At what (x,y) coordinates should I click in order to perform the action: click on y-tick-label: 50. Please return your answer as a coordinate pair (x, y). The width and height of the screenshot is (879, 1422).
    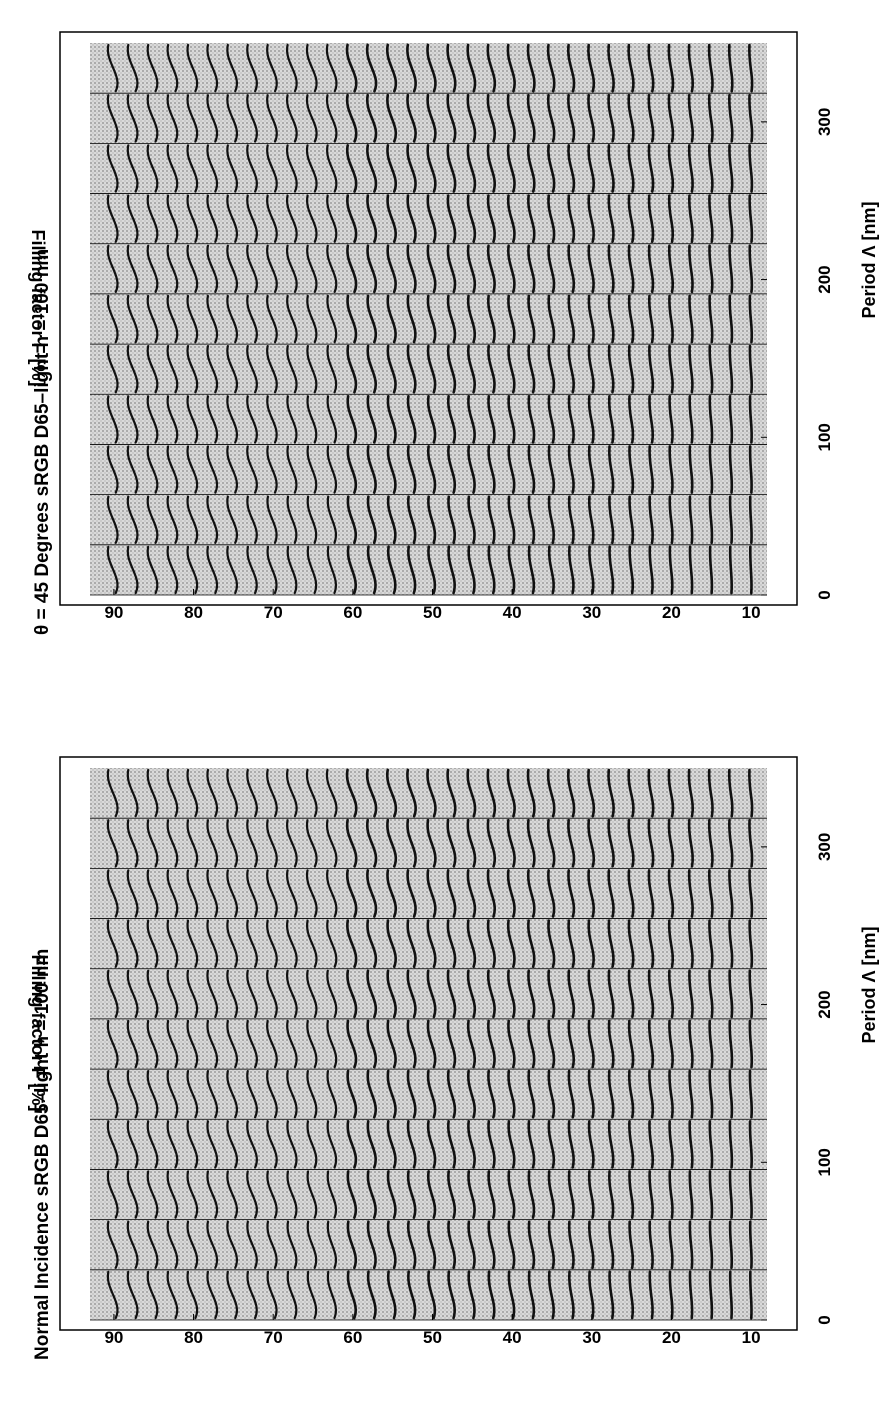
    Looking at the image, I should click on (432, 612).